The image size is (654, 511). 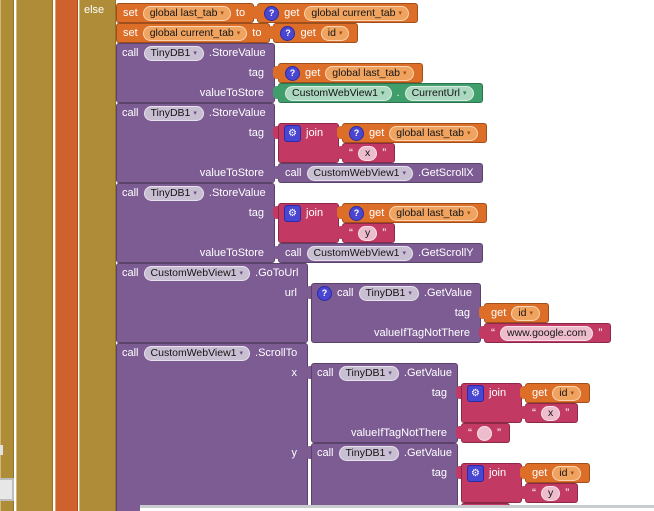 I want to click on set-block-body: set global current_tab ▾ to, so click(x=193, y=33).